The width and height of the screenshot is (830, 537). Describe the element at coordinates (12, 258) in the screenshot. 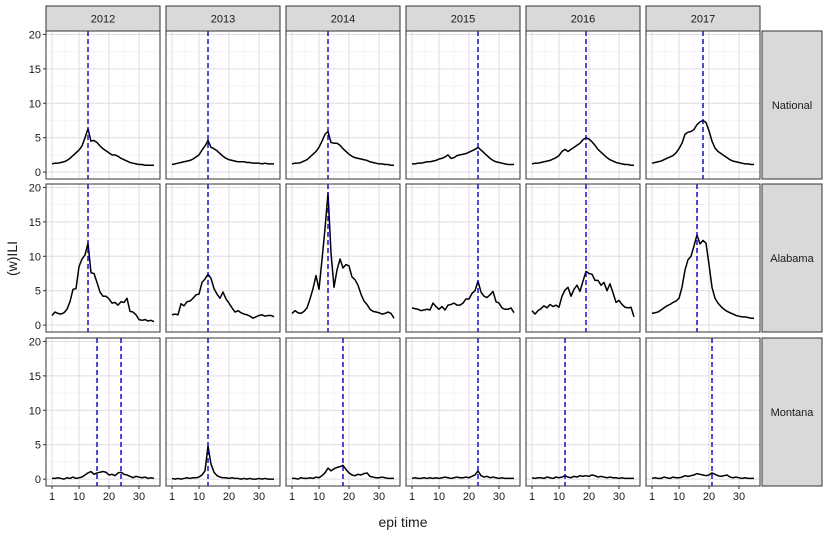

I see `y-axis-title: (w)ILI` at that location.